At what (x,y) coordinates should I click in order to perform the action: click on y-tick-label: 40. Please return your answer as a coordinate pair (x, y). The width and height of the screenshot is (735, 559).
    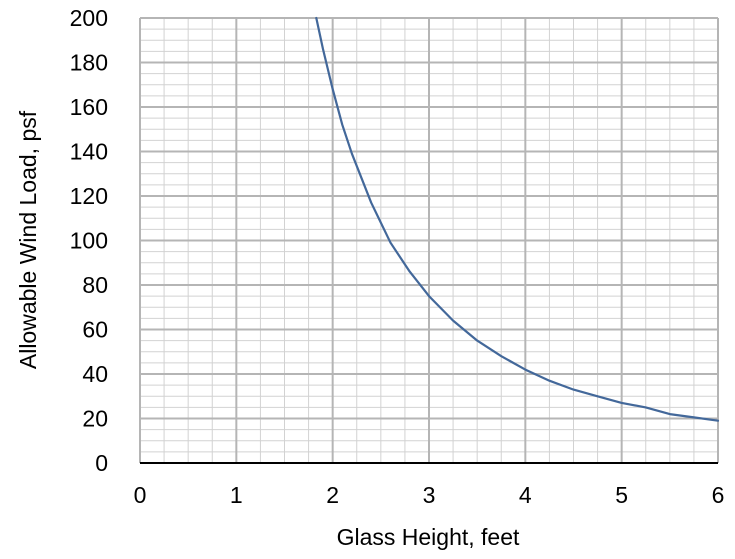
    Looking at the image, I should click on (95, 374).